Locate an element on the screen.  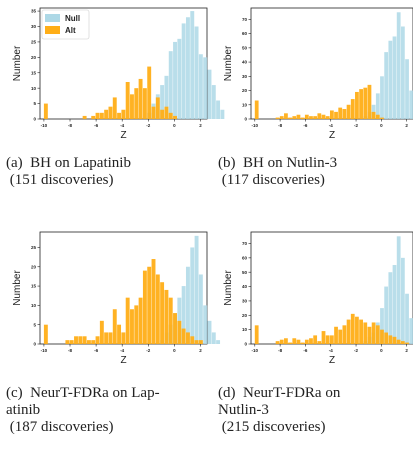
y-axis-label: Number is located at coordinates (17, 63).